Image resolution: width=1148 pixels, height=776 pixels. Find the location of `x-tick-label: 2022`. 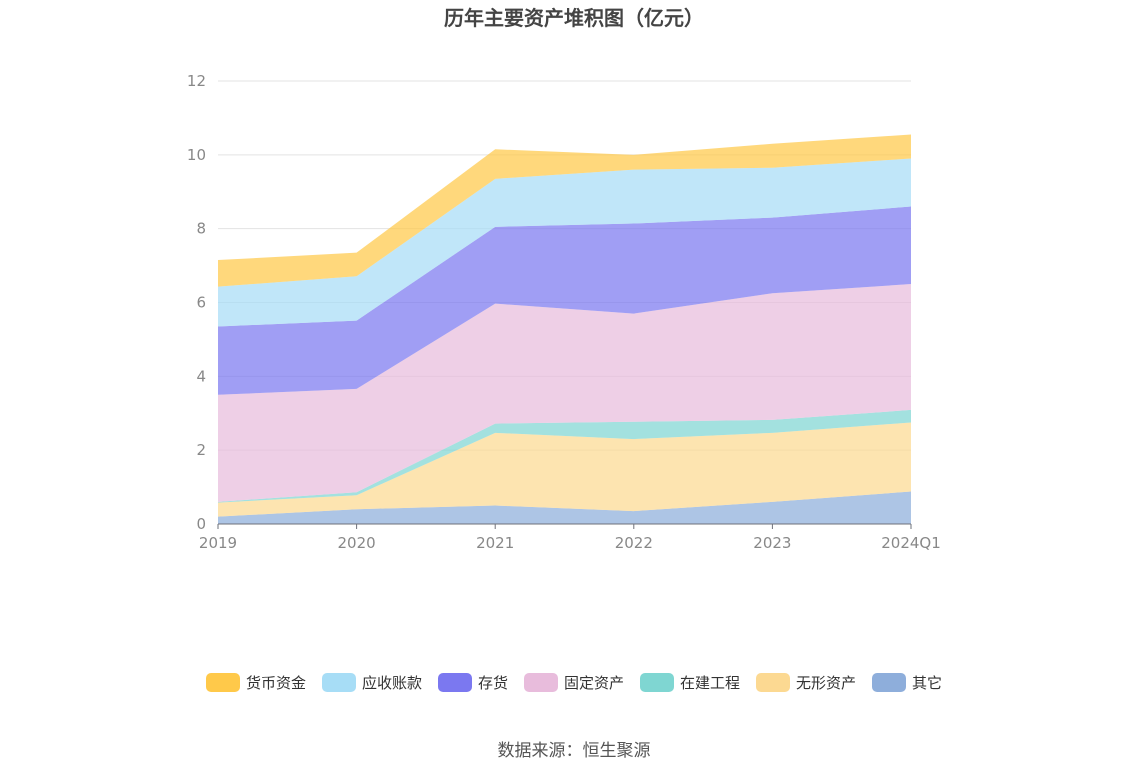

x-tick-label: 2022 is located at coordinates (634, 543).